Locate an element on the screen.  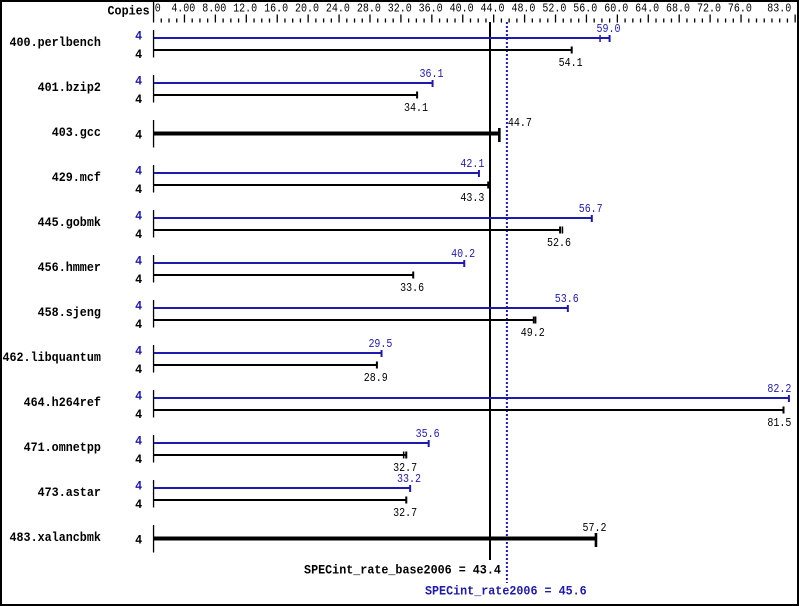
svg-text: 462.libquantum is located at coordinates (51, 357).